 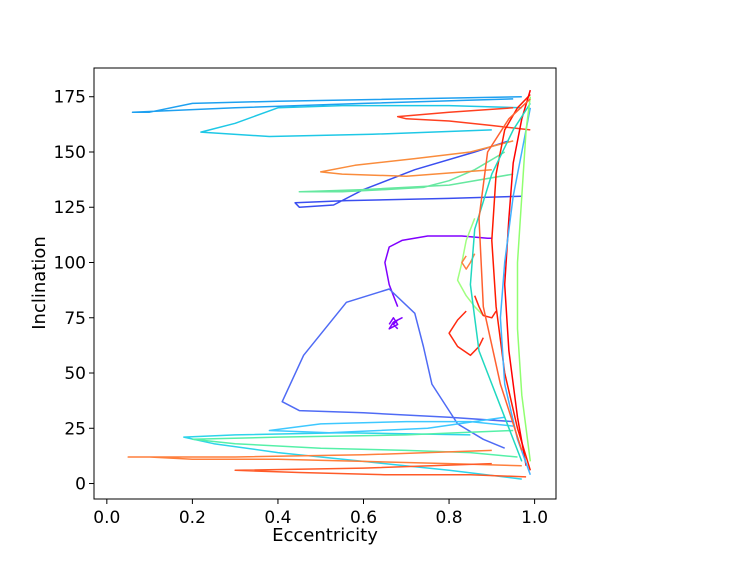 I want to click on x-tick-label: 0.4, so click(x=277, y=518).